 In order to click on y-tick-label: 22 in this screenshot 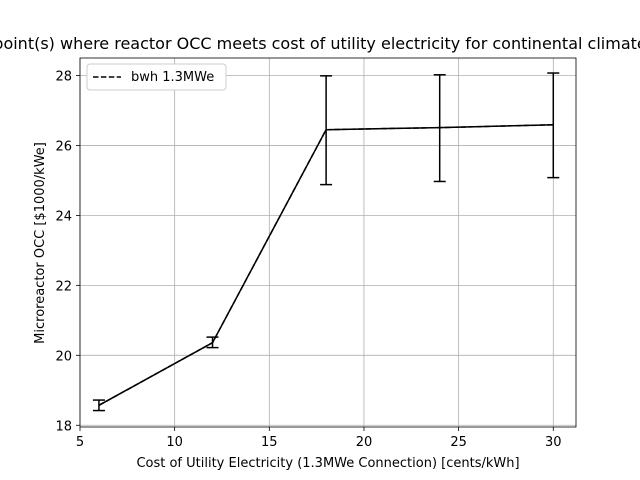, I will do `click(63, 286)`.